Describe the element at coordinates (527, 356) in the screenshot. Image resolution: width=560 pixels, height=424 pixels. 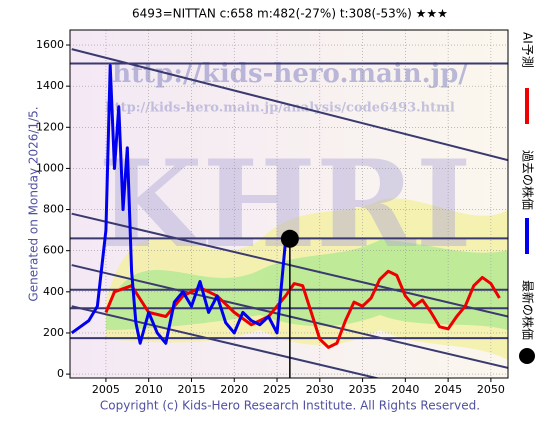
I see `legend-swatch` at that location.